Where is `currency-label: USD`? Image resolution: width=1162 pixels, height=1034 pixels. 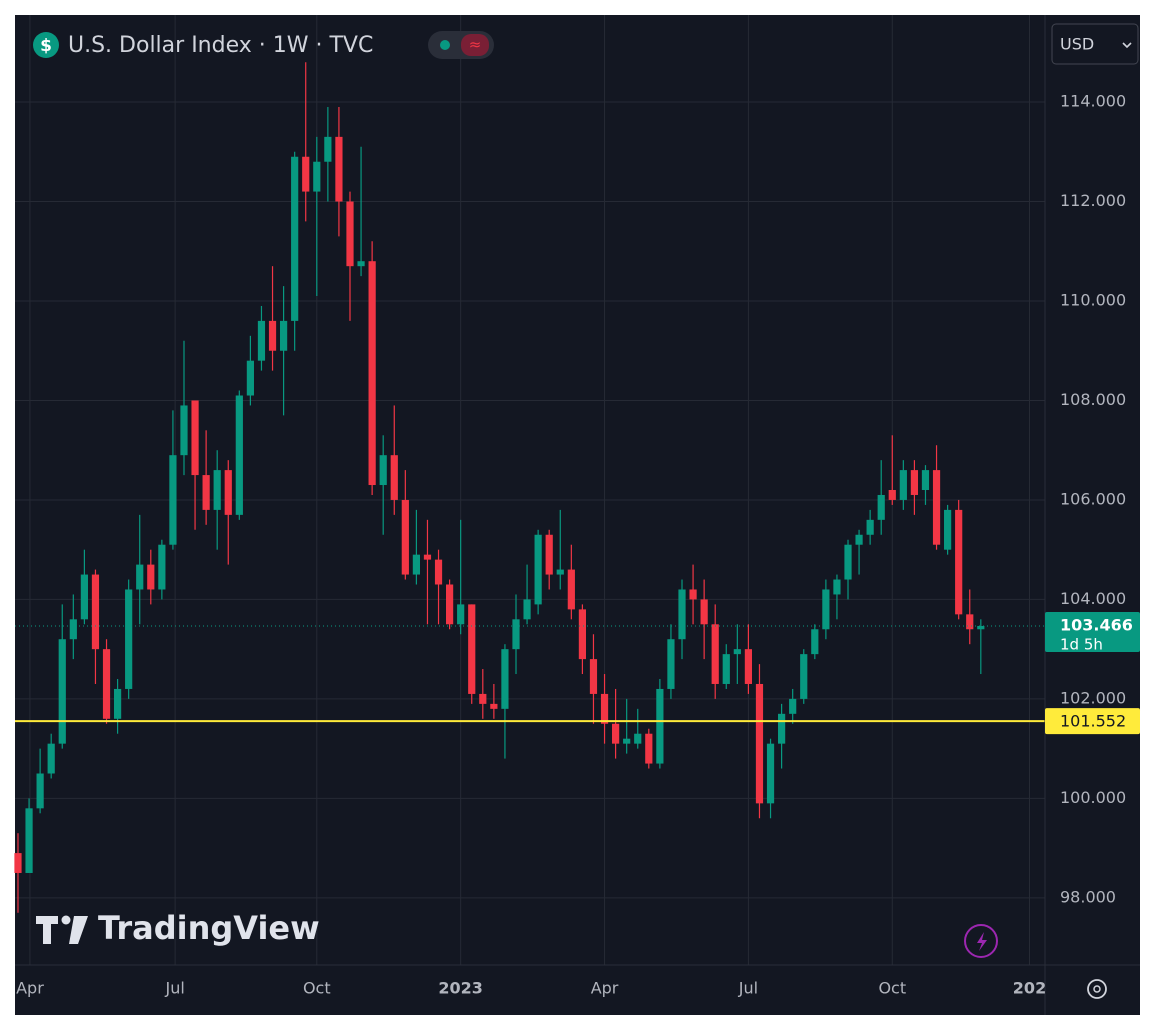
currency-label: USD is located at coordinates (1077, 44).